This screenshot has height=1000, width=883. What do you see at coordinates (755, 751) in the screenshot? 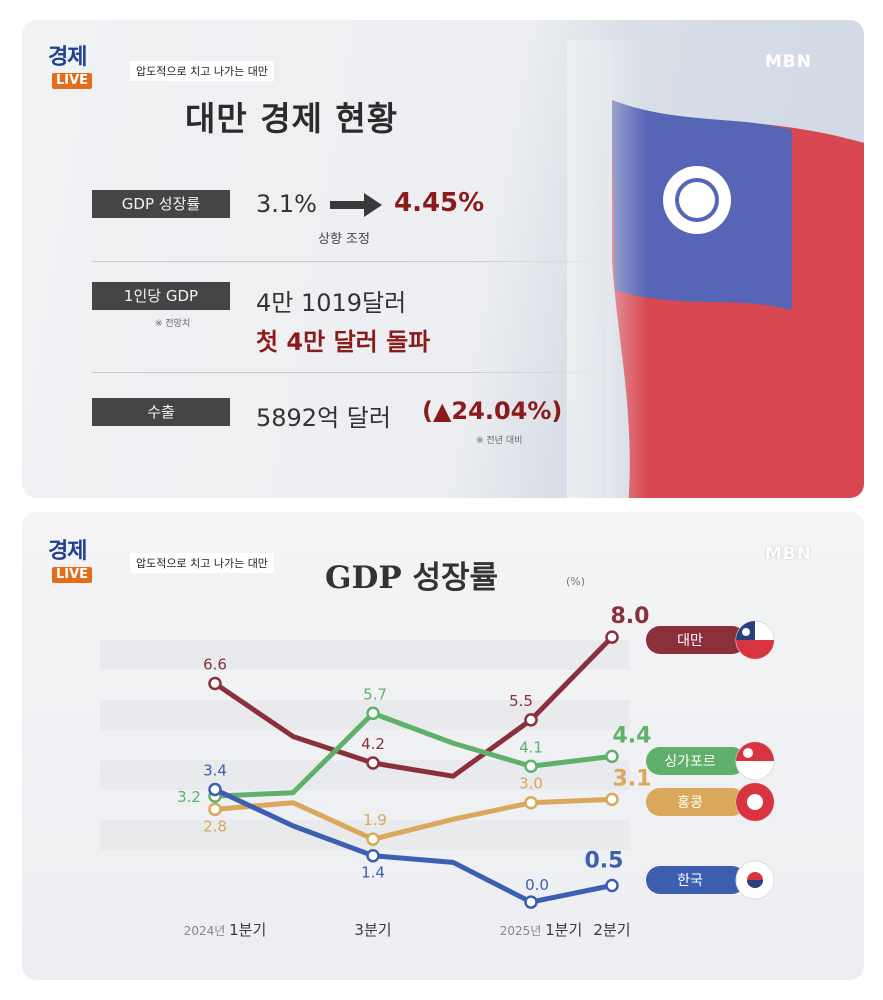
I see `singapore-flag-icon` at bounding box center [755, 751].